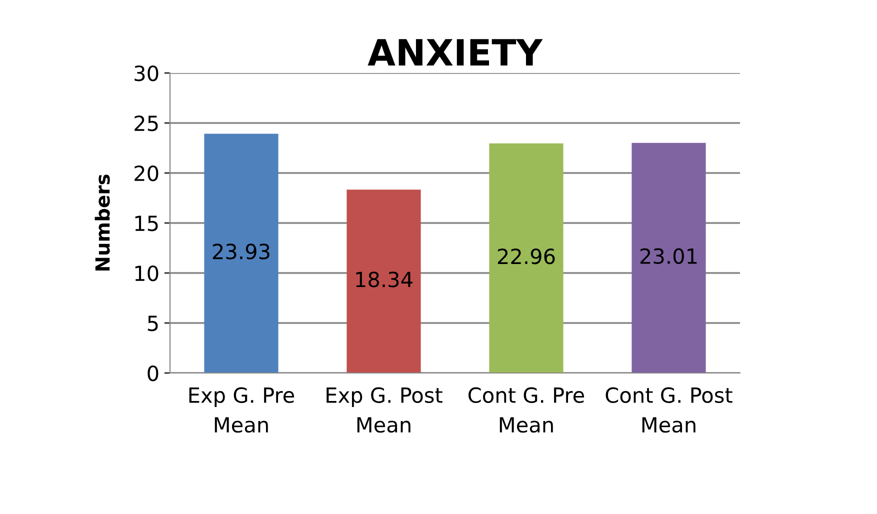 The width and height of the screenshot is (877, 514). Describe the element at coordinates (102, 222) in the screenshot. I see `y-axis-title: Numbers` at that location.